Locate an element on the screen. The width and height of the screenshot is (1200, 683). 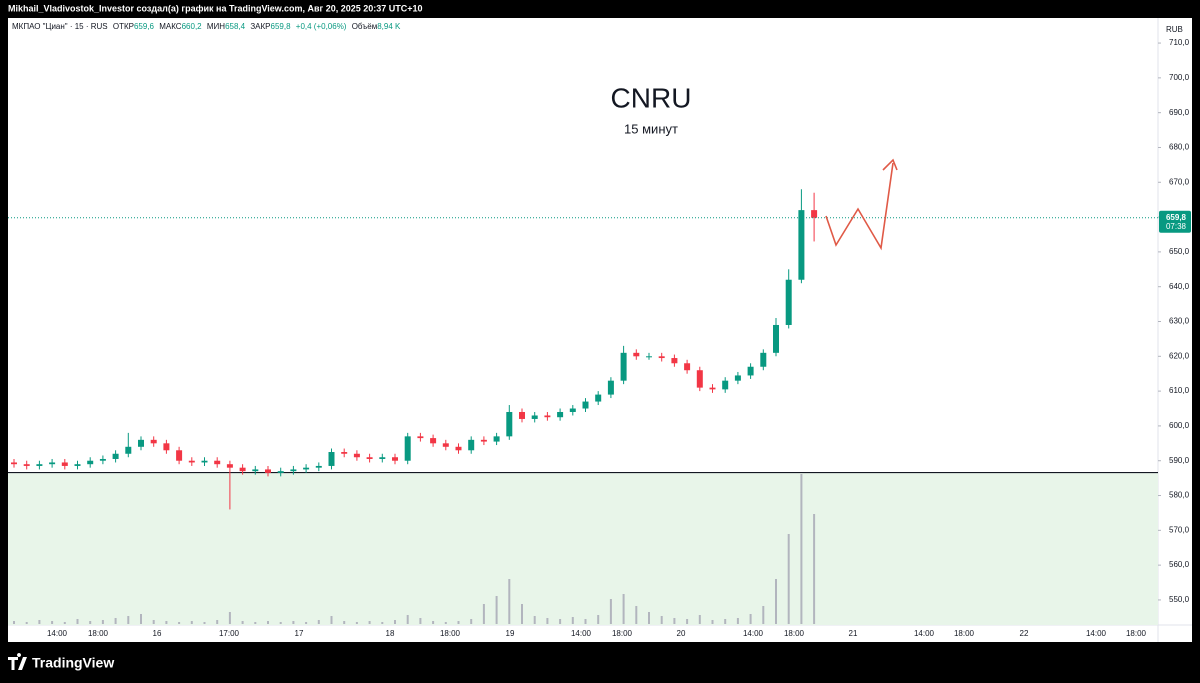
y-tick-label: 560,0 is located at coordinates (1179, 564).